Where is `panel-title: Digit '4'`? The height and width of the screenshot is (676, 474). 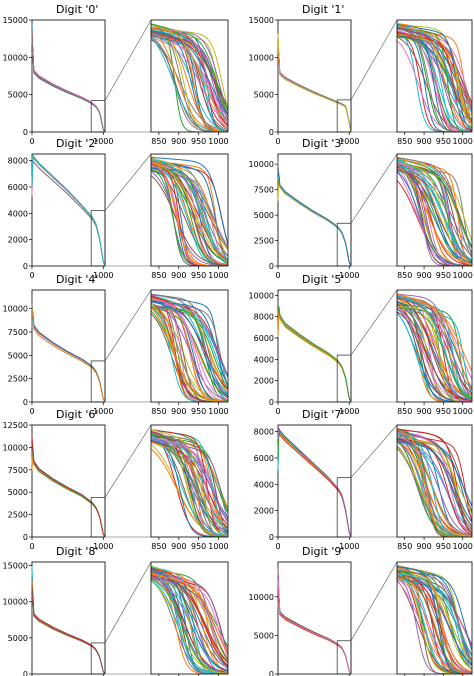 panel-title: Digit '4' is located at coordinates (77, 279).